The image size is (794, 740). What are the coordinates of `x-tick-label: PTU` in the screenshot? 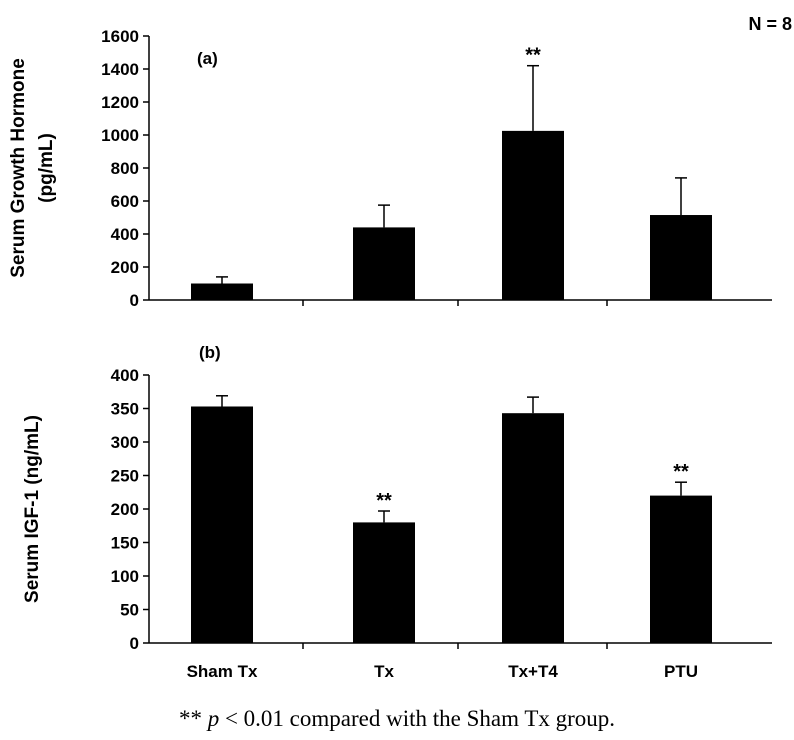 It's located at (681, 671).